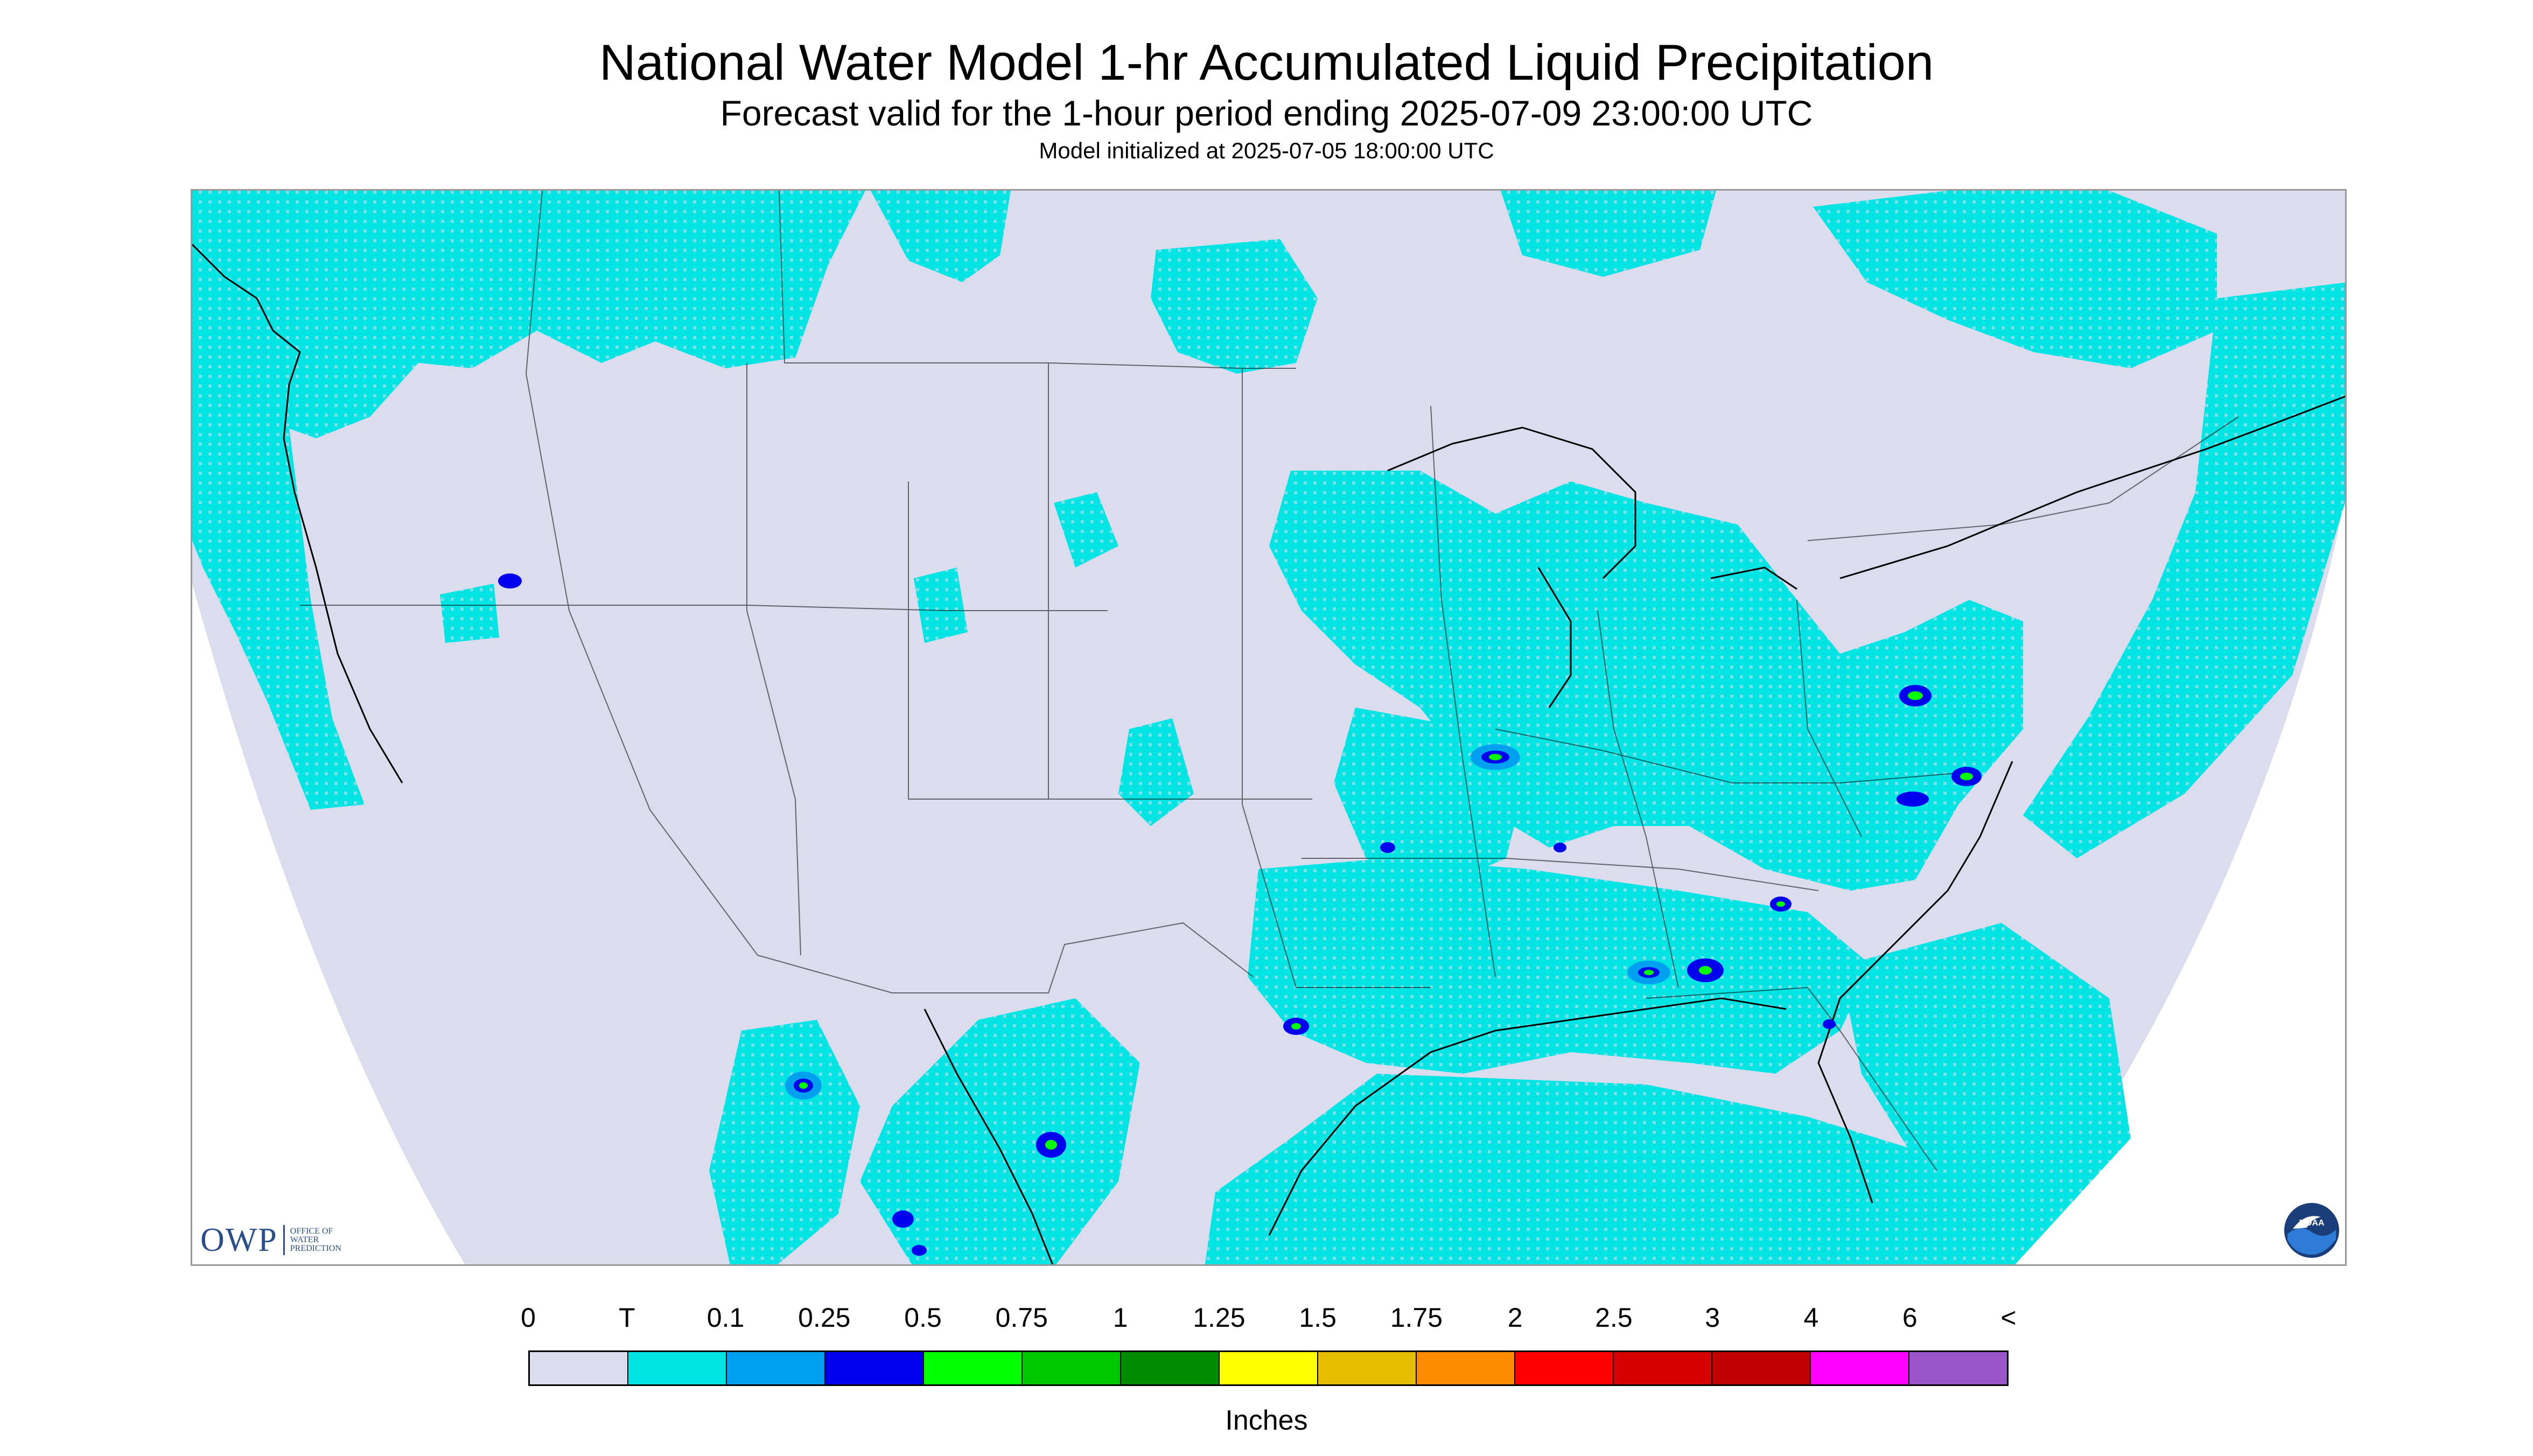  I want to click on owp-logo-subtitle: OFFICE OF WATER PREDICTION, so click(315, 1240).